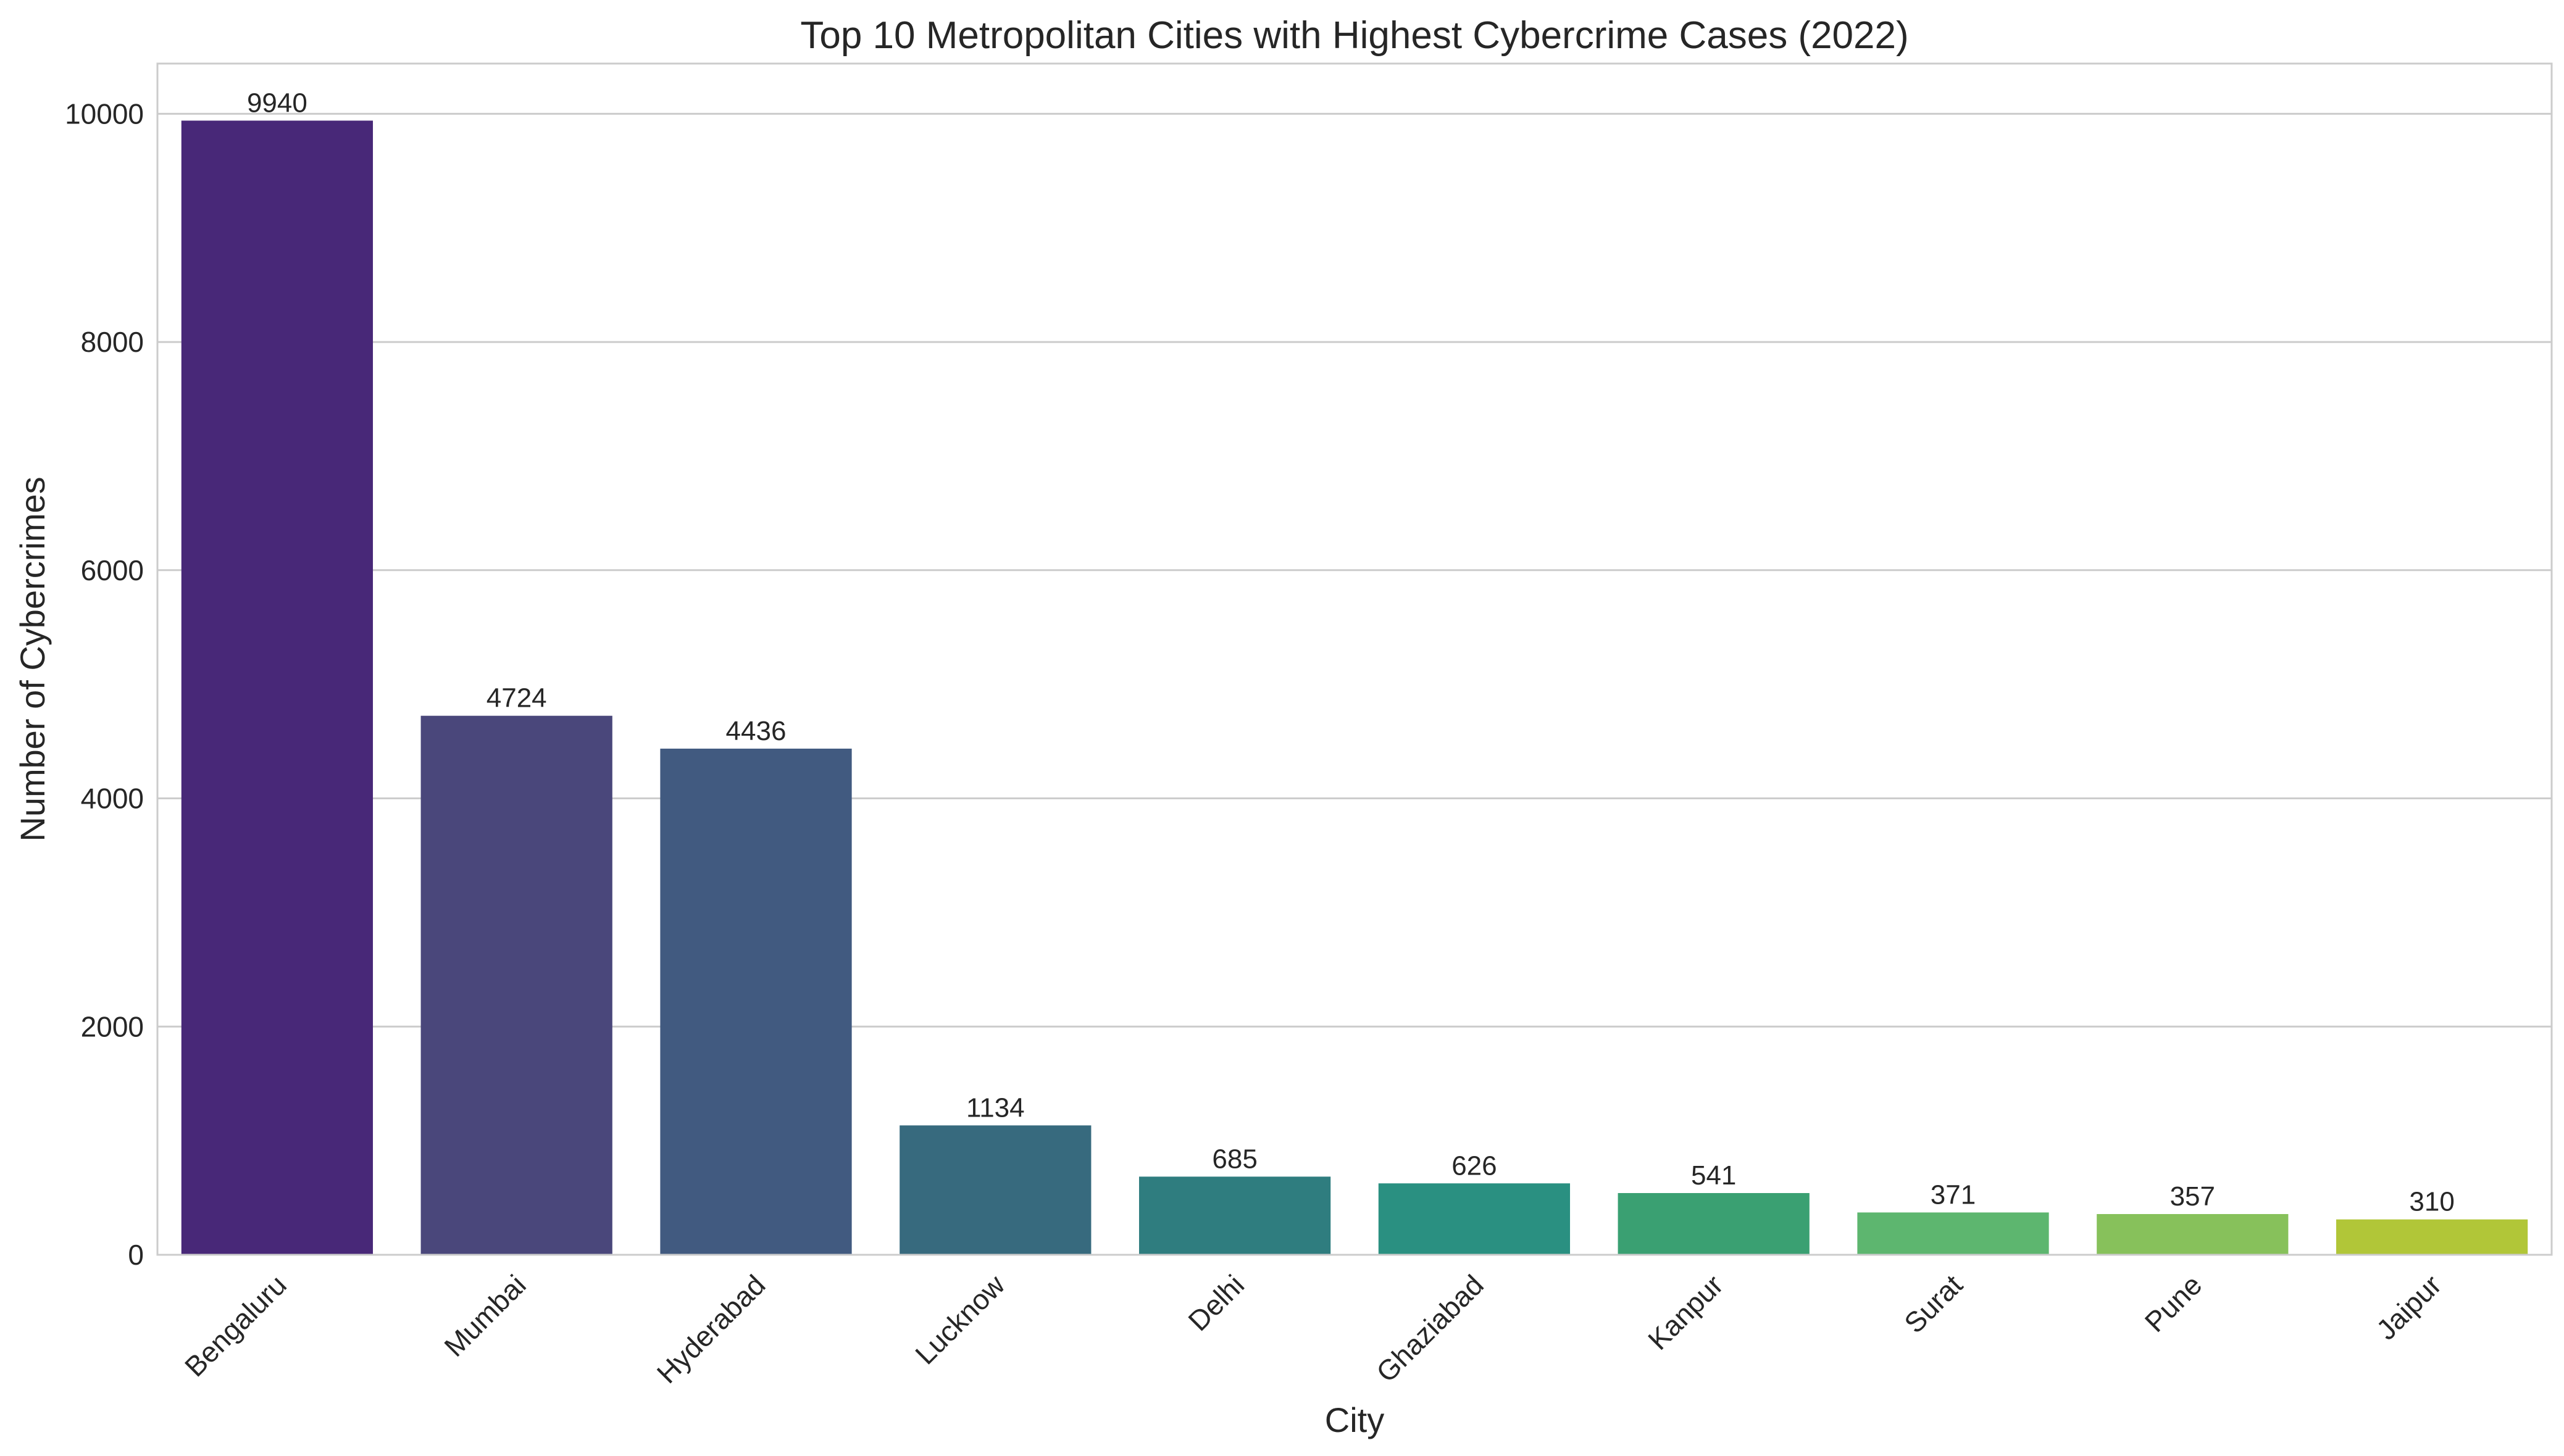 The image size is (2564, 1456). I want to click on bar-value-label: 541, so click(1713, 1175).